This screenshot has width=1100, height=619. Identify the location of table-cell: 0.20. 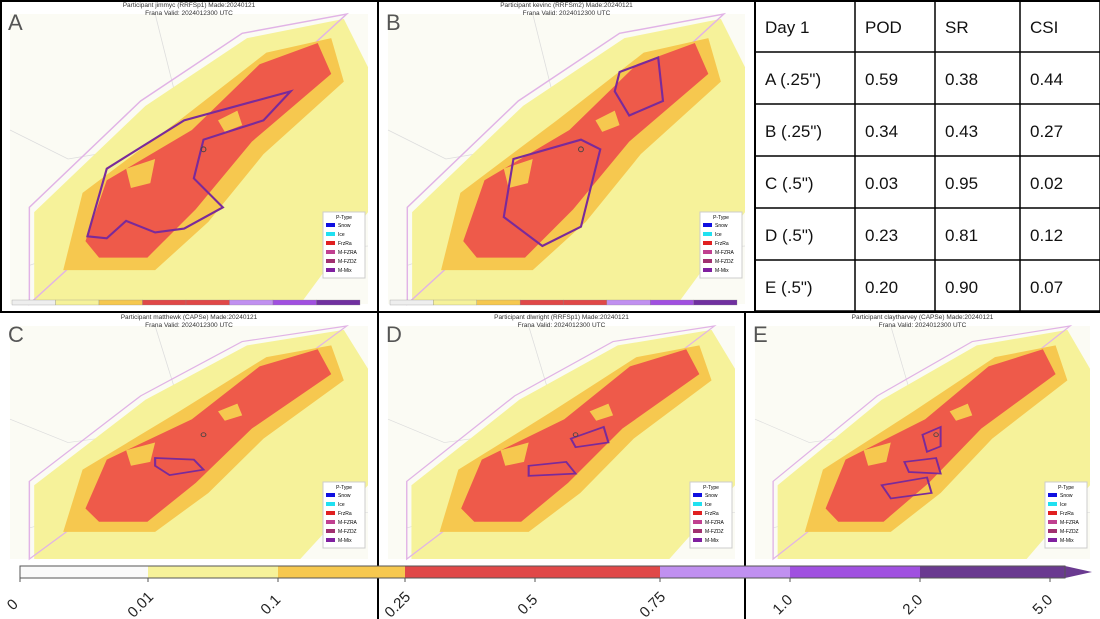
(881, 287).